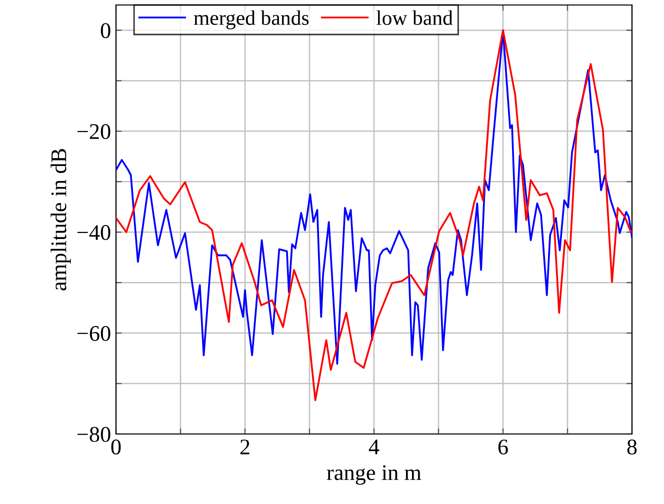  What do you see at coordinates (374, 475) in the screenshot?
I see `x-axis-title: range in m` at bounding box center [374, 475].